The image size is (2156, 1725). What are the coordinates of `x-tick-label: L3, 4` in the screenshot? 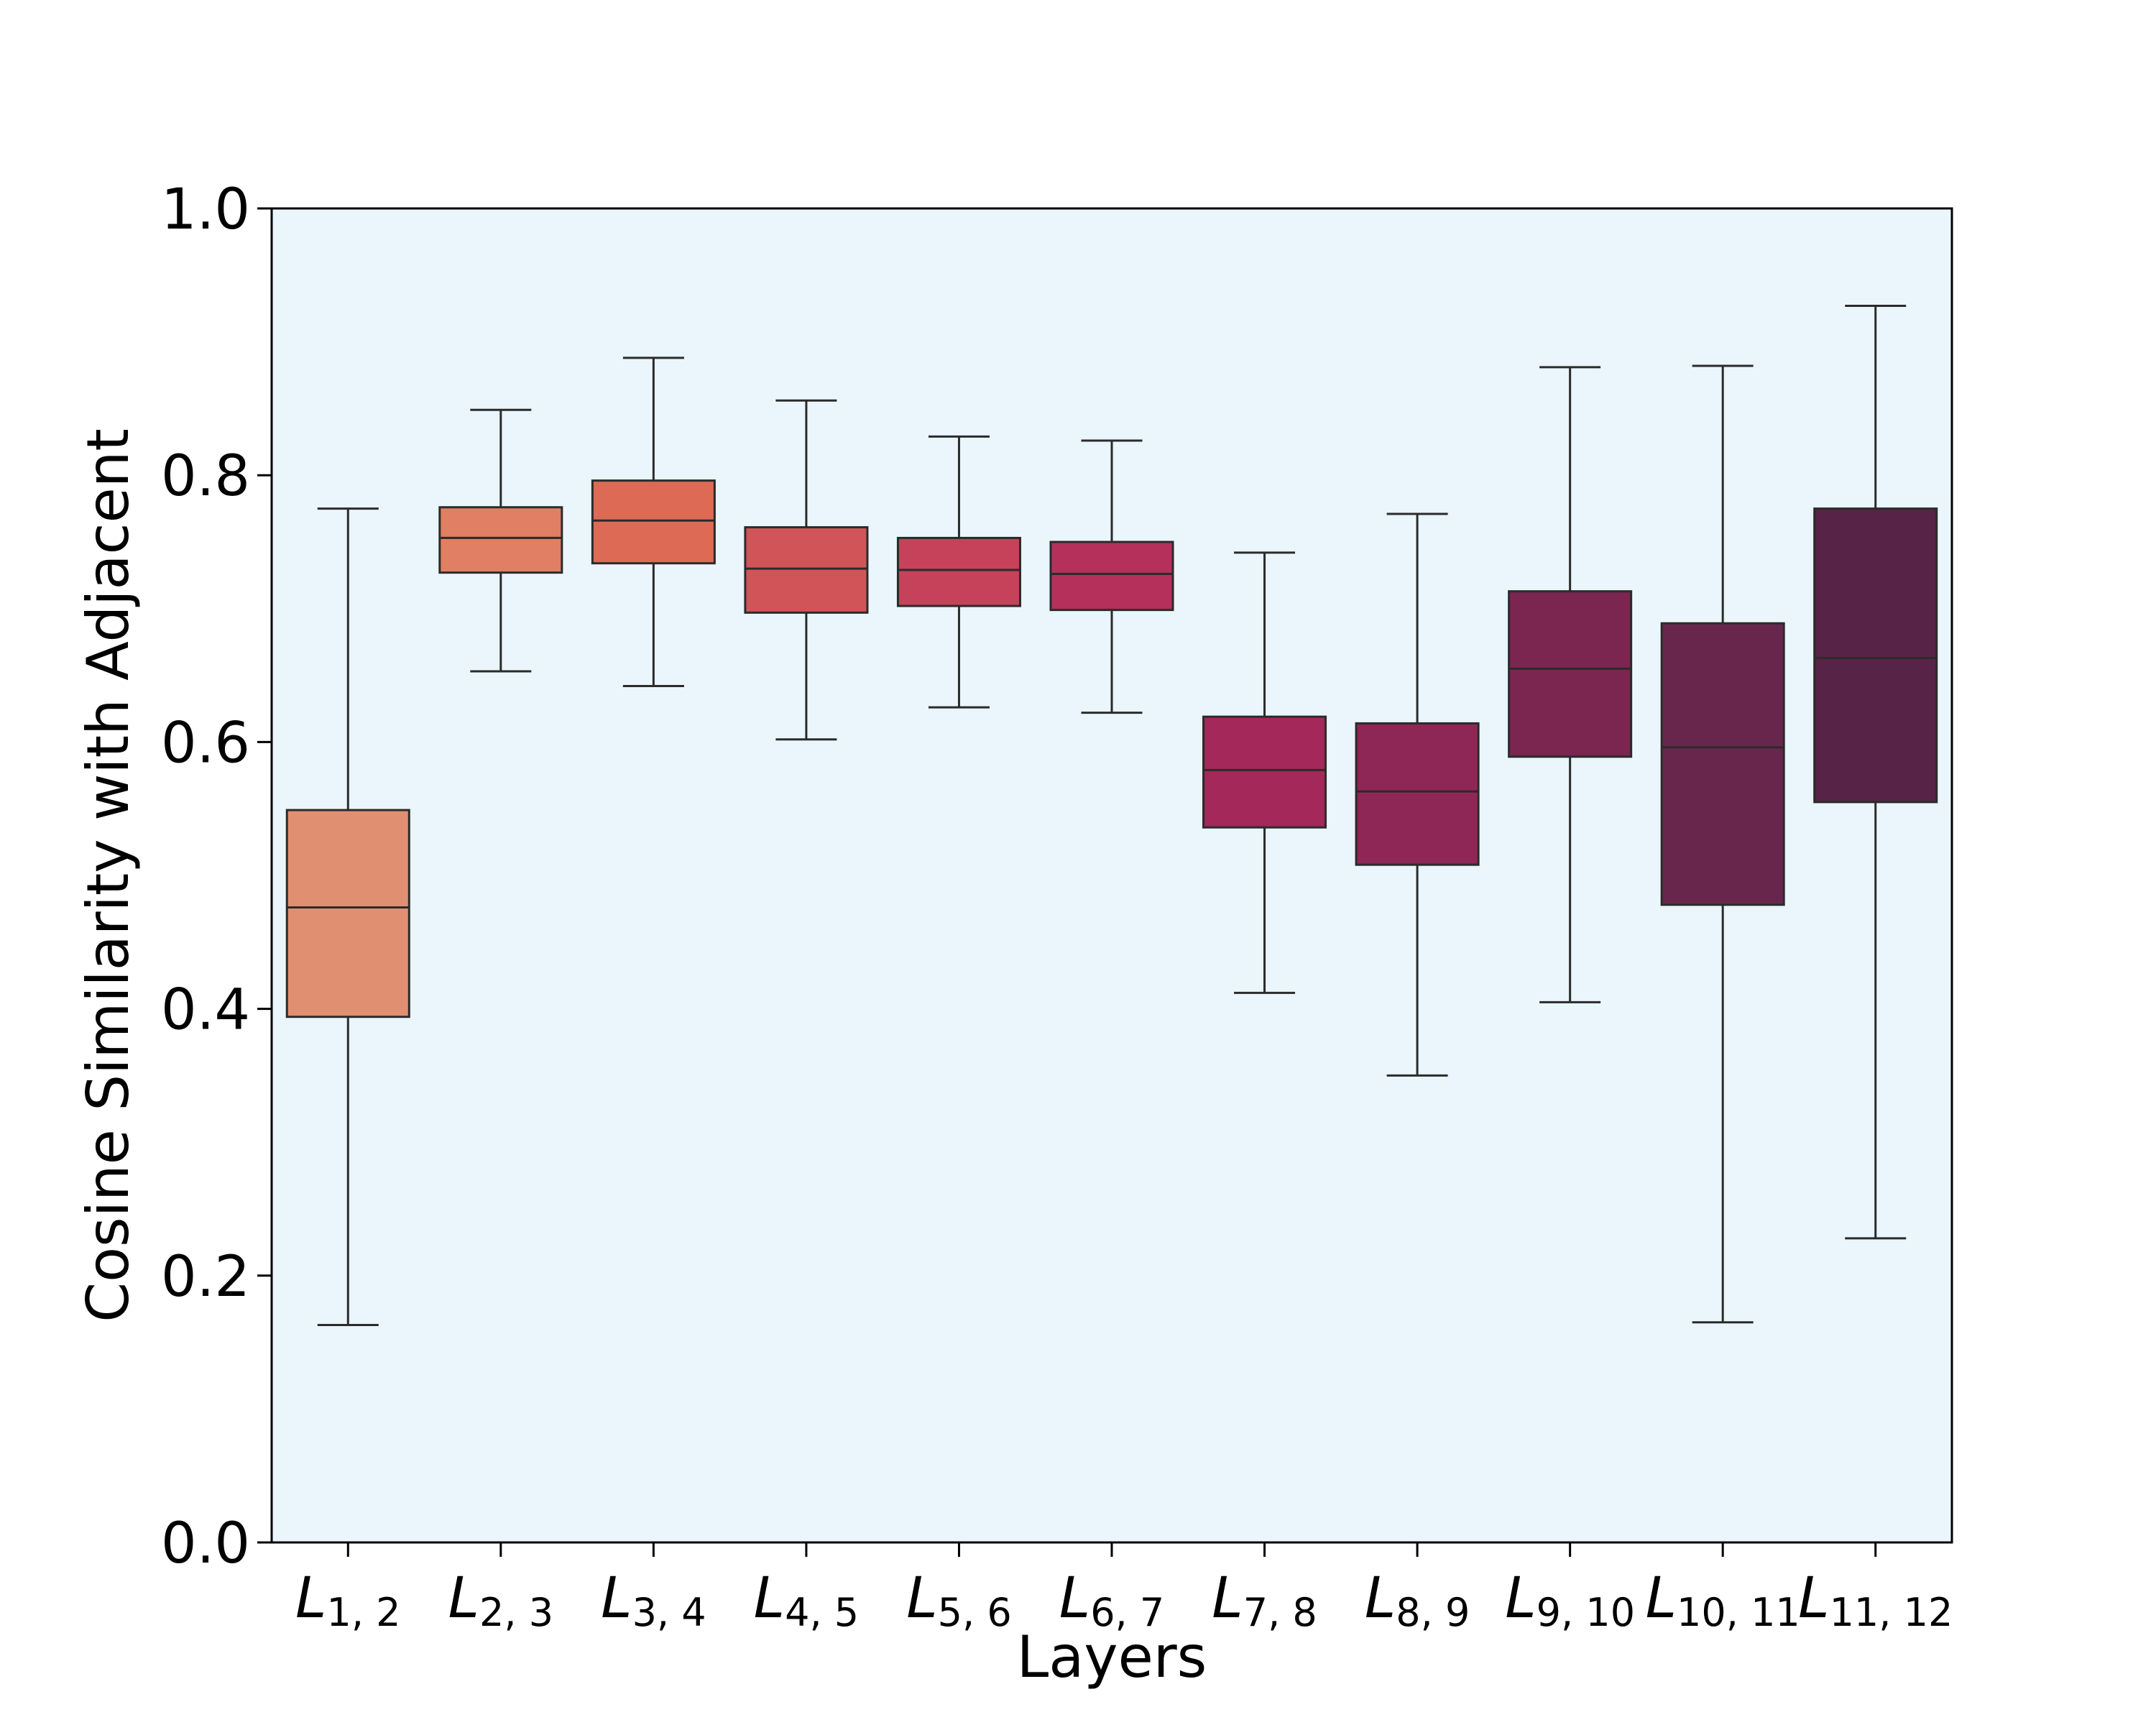 It's located at (653, 1600).